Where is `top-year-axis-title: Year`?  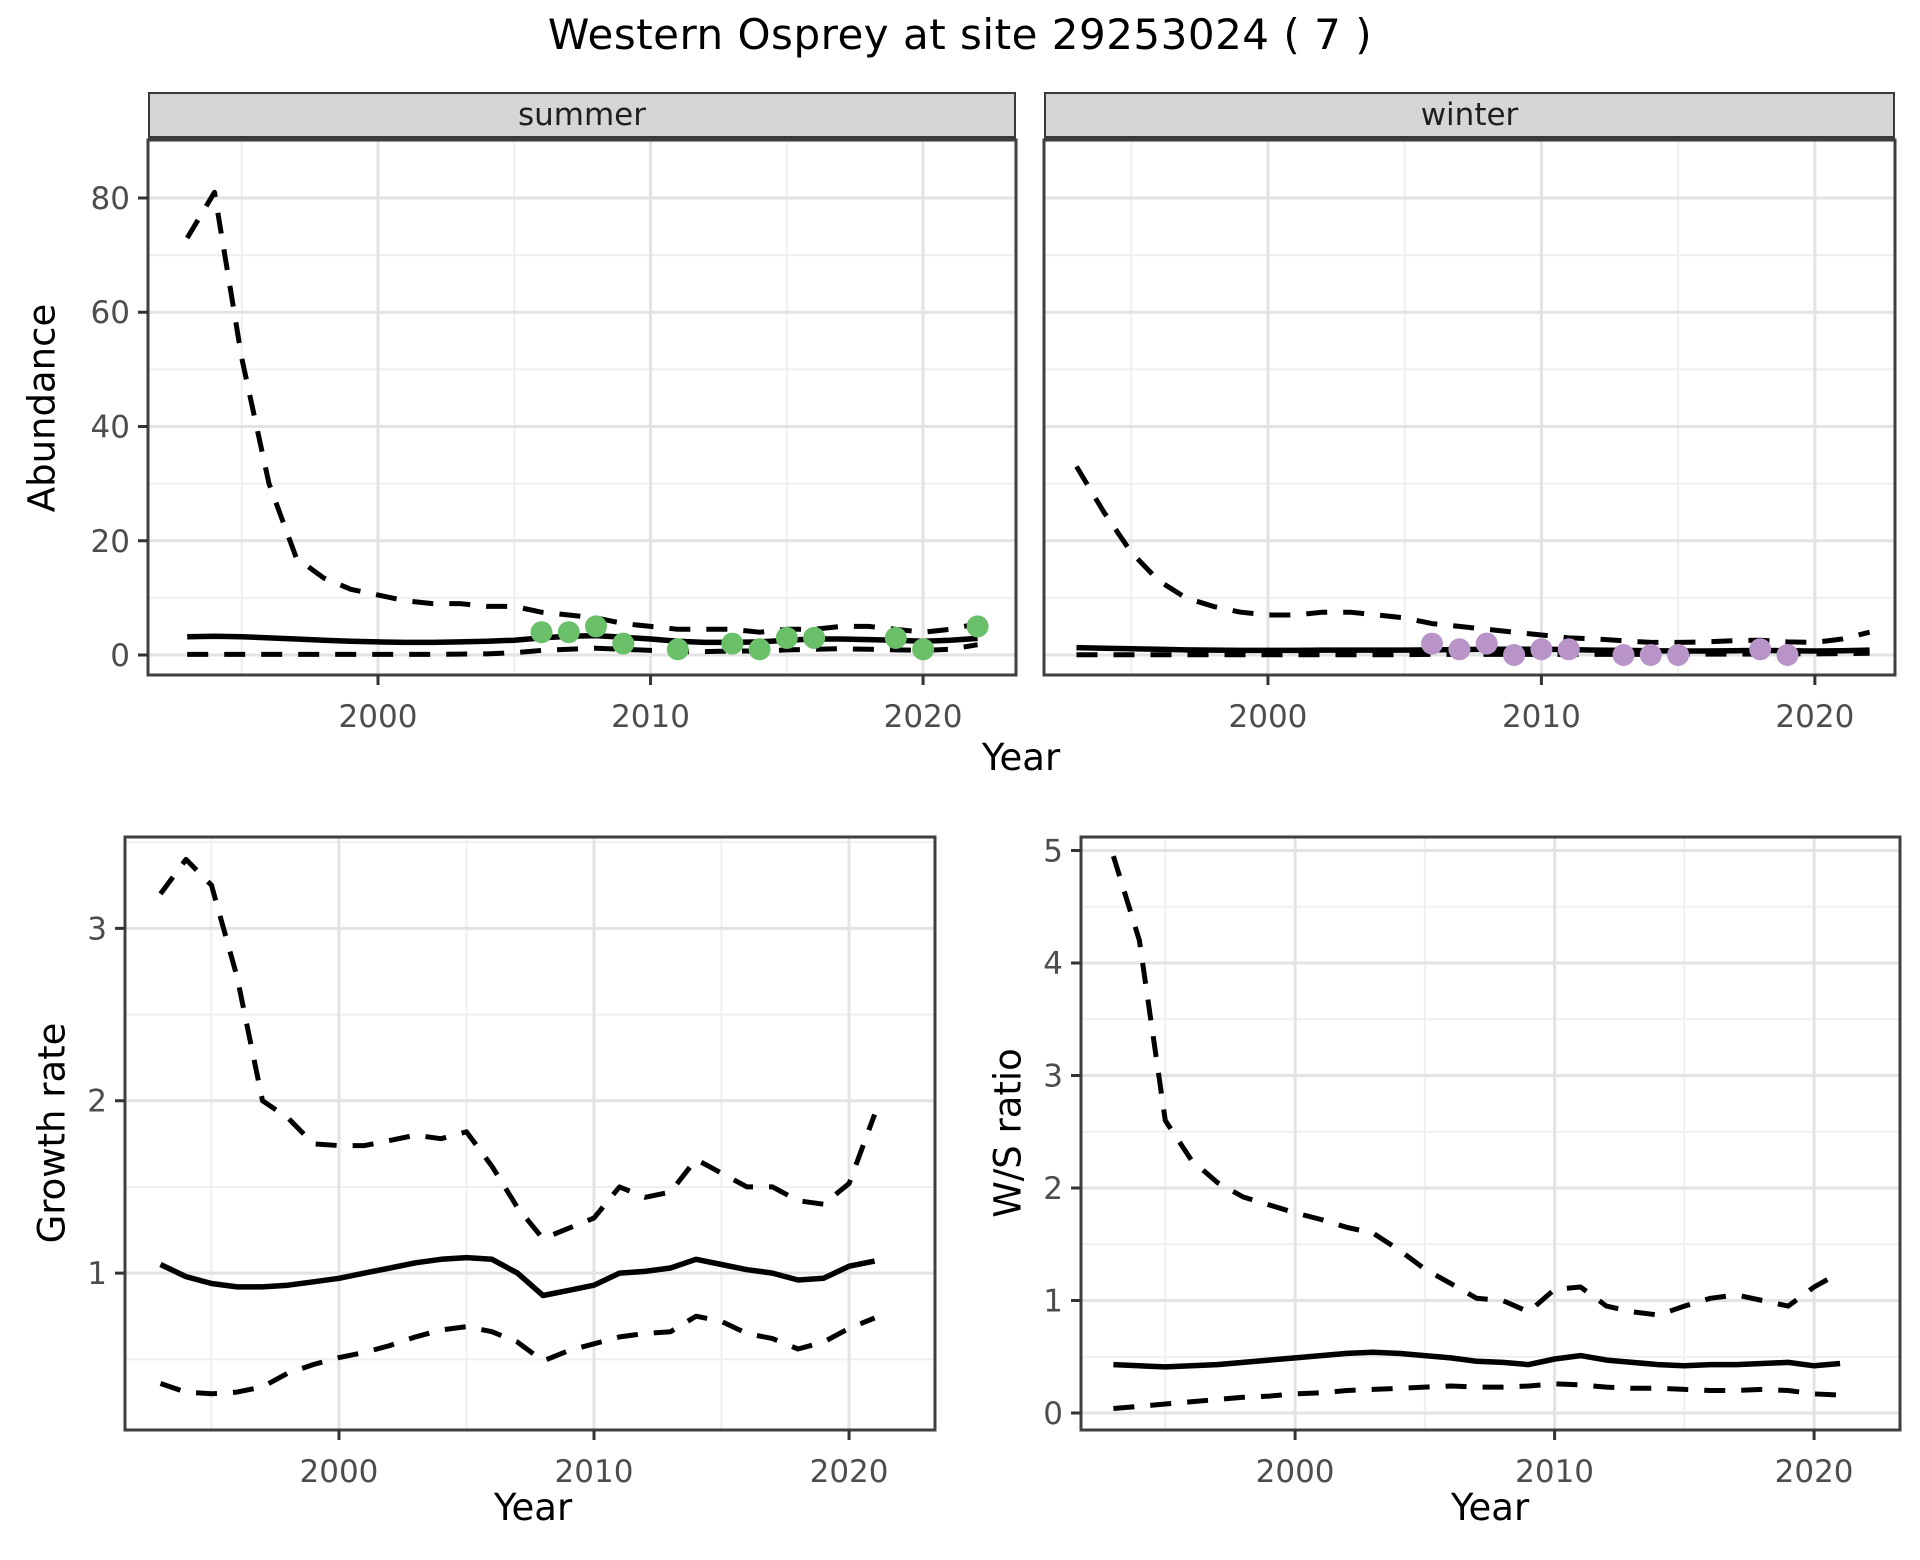
top-year-axis-title: Year is located at coordinates (1021, 757).